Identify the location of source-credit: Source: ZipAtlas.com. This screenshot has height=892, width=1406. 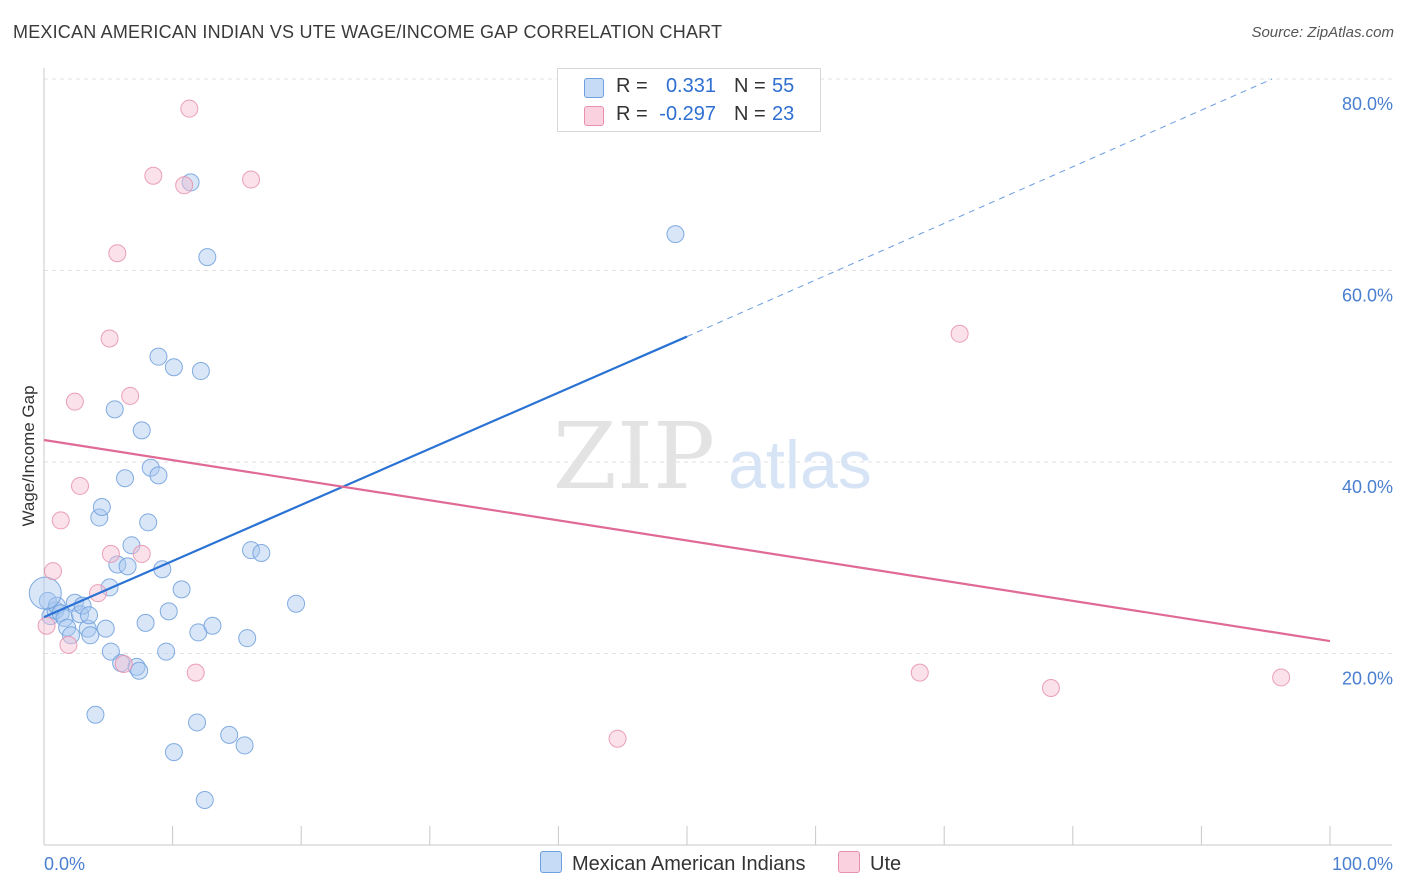
(1322, 32).